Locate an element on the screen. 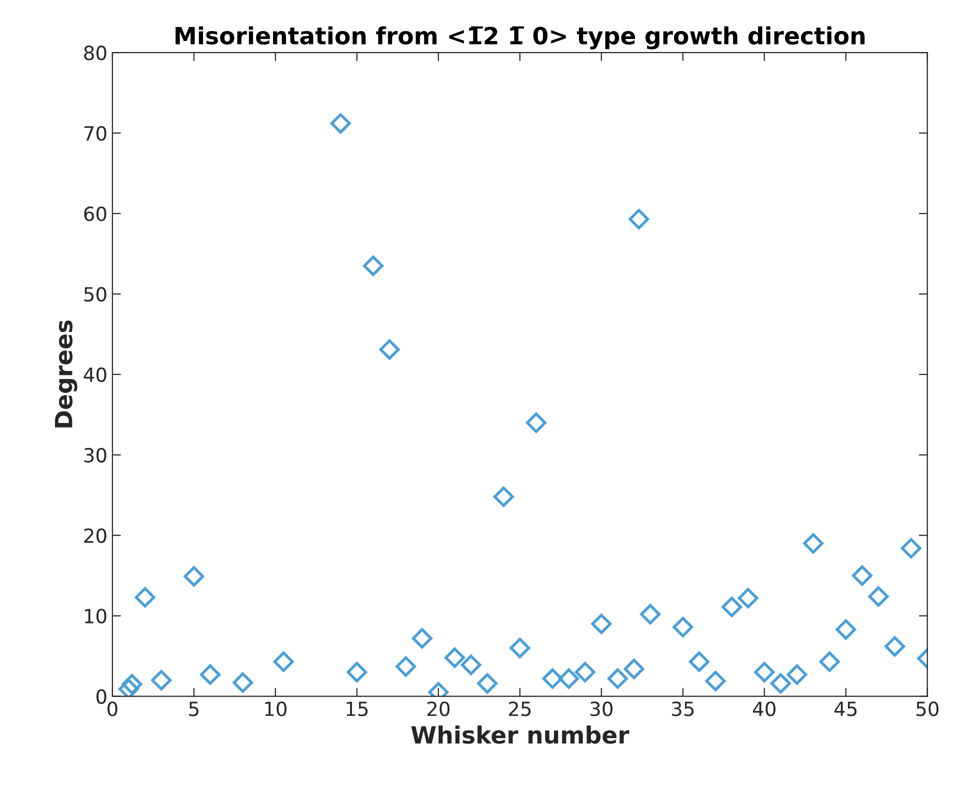 This screenshot has width=961, height=785. x-axis-title: Whisker number is located at coordinates (520, 735).